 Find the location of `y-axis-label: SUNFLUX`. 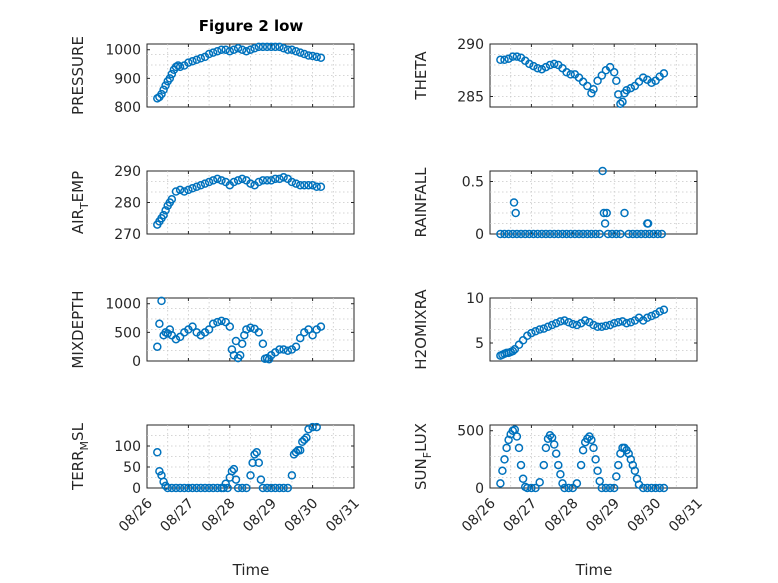

y-axis-label: SUNFLUX is located at coordinates (423, 456).